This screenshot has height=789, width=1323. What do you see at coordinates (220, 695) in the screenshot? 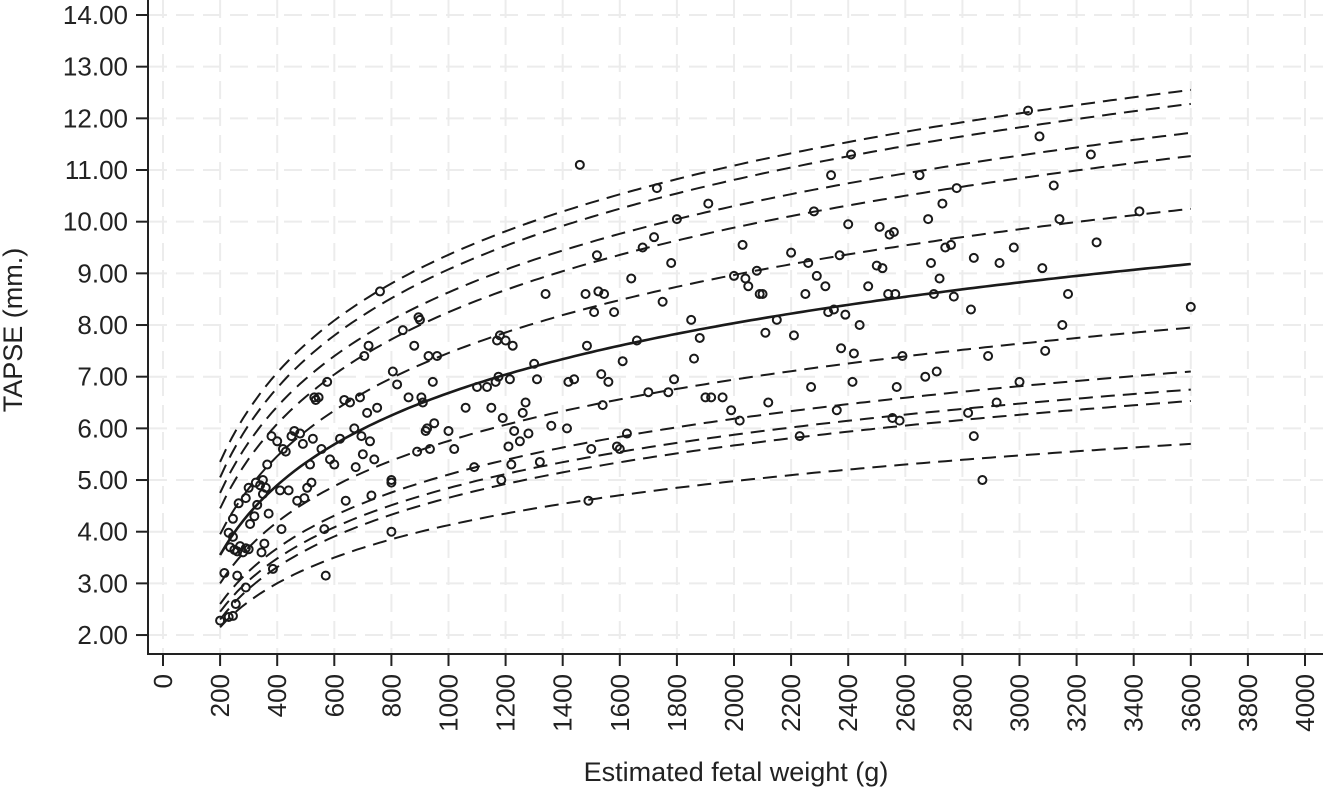
I see `x-tick-label: 200` at bounding box center [220, 695].